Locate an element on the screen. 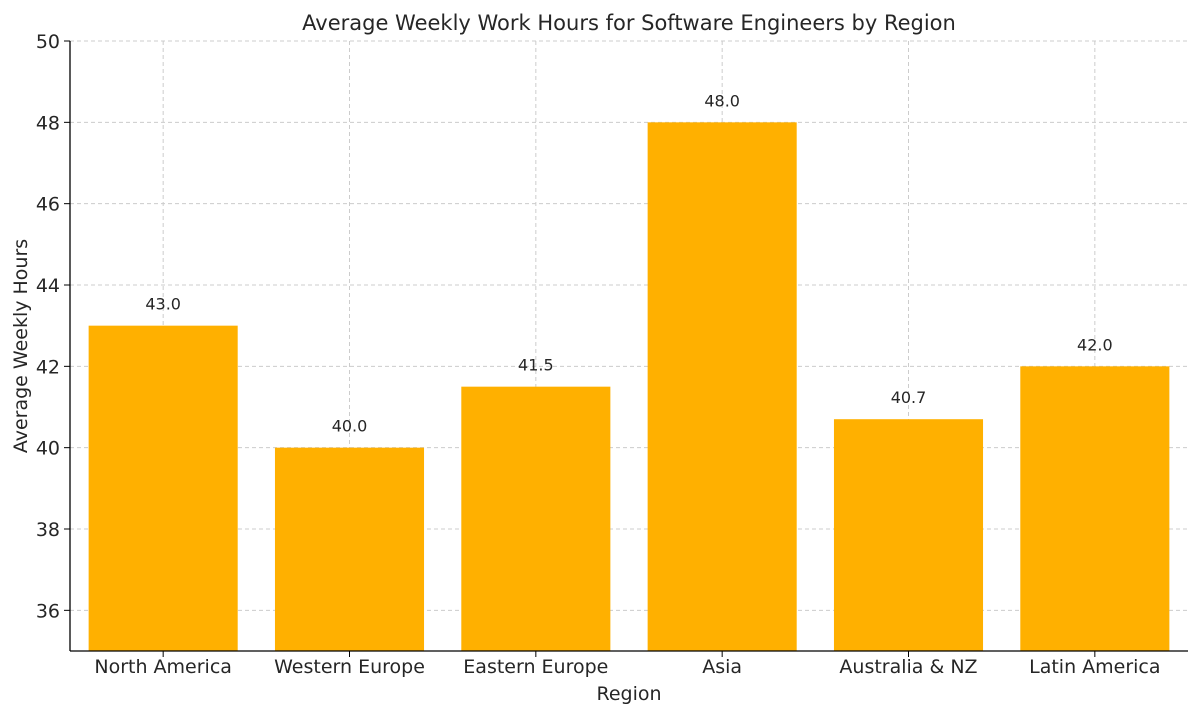 This screenshot has height=720, width=1200. x-tick-label: Australia & NZ is located at coordinates (908, 667).